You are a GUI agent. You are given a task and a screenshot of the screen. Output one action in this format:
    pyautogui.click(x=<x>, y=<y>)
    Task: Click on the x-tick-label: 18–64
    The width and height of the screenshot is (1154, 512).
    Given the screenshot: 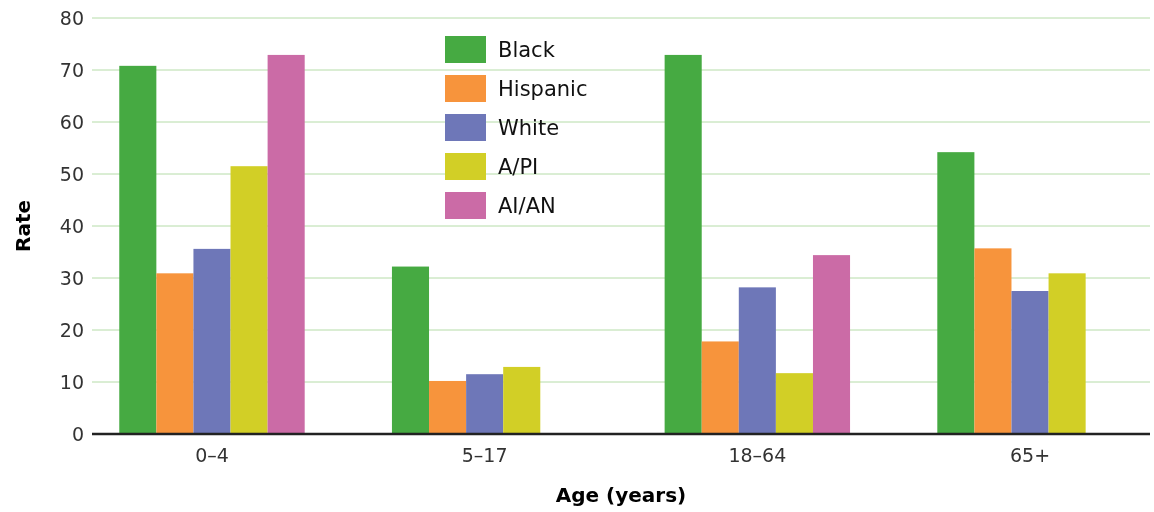 What is the action you would take?
    pyautogui.click(x=757, y=455)
    